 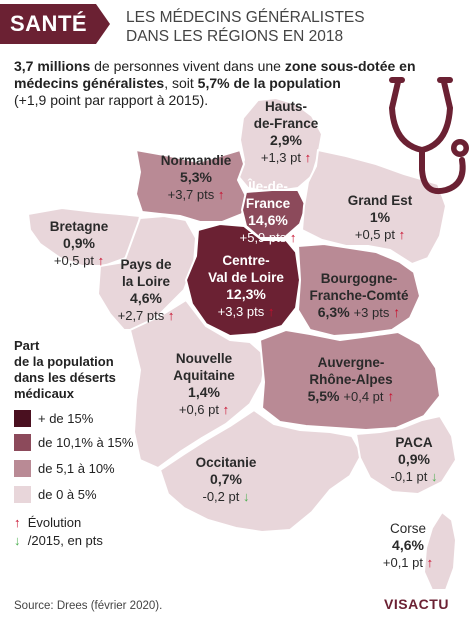 I want to click on region-name: Auvergne-, so click(x=351, y=362).